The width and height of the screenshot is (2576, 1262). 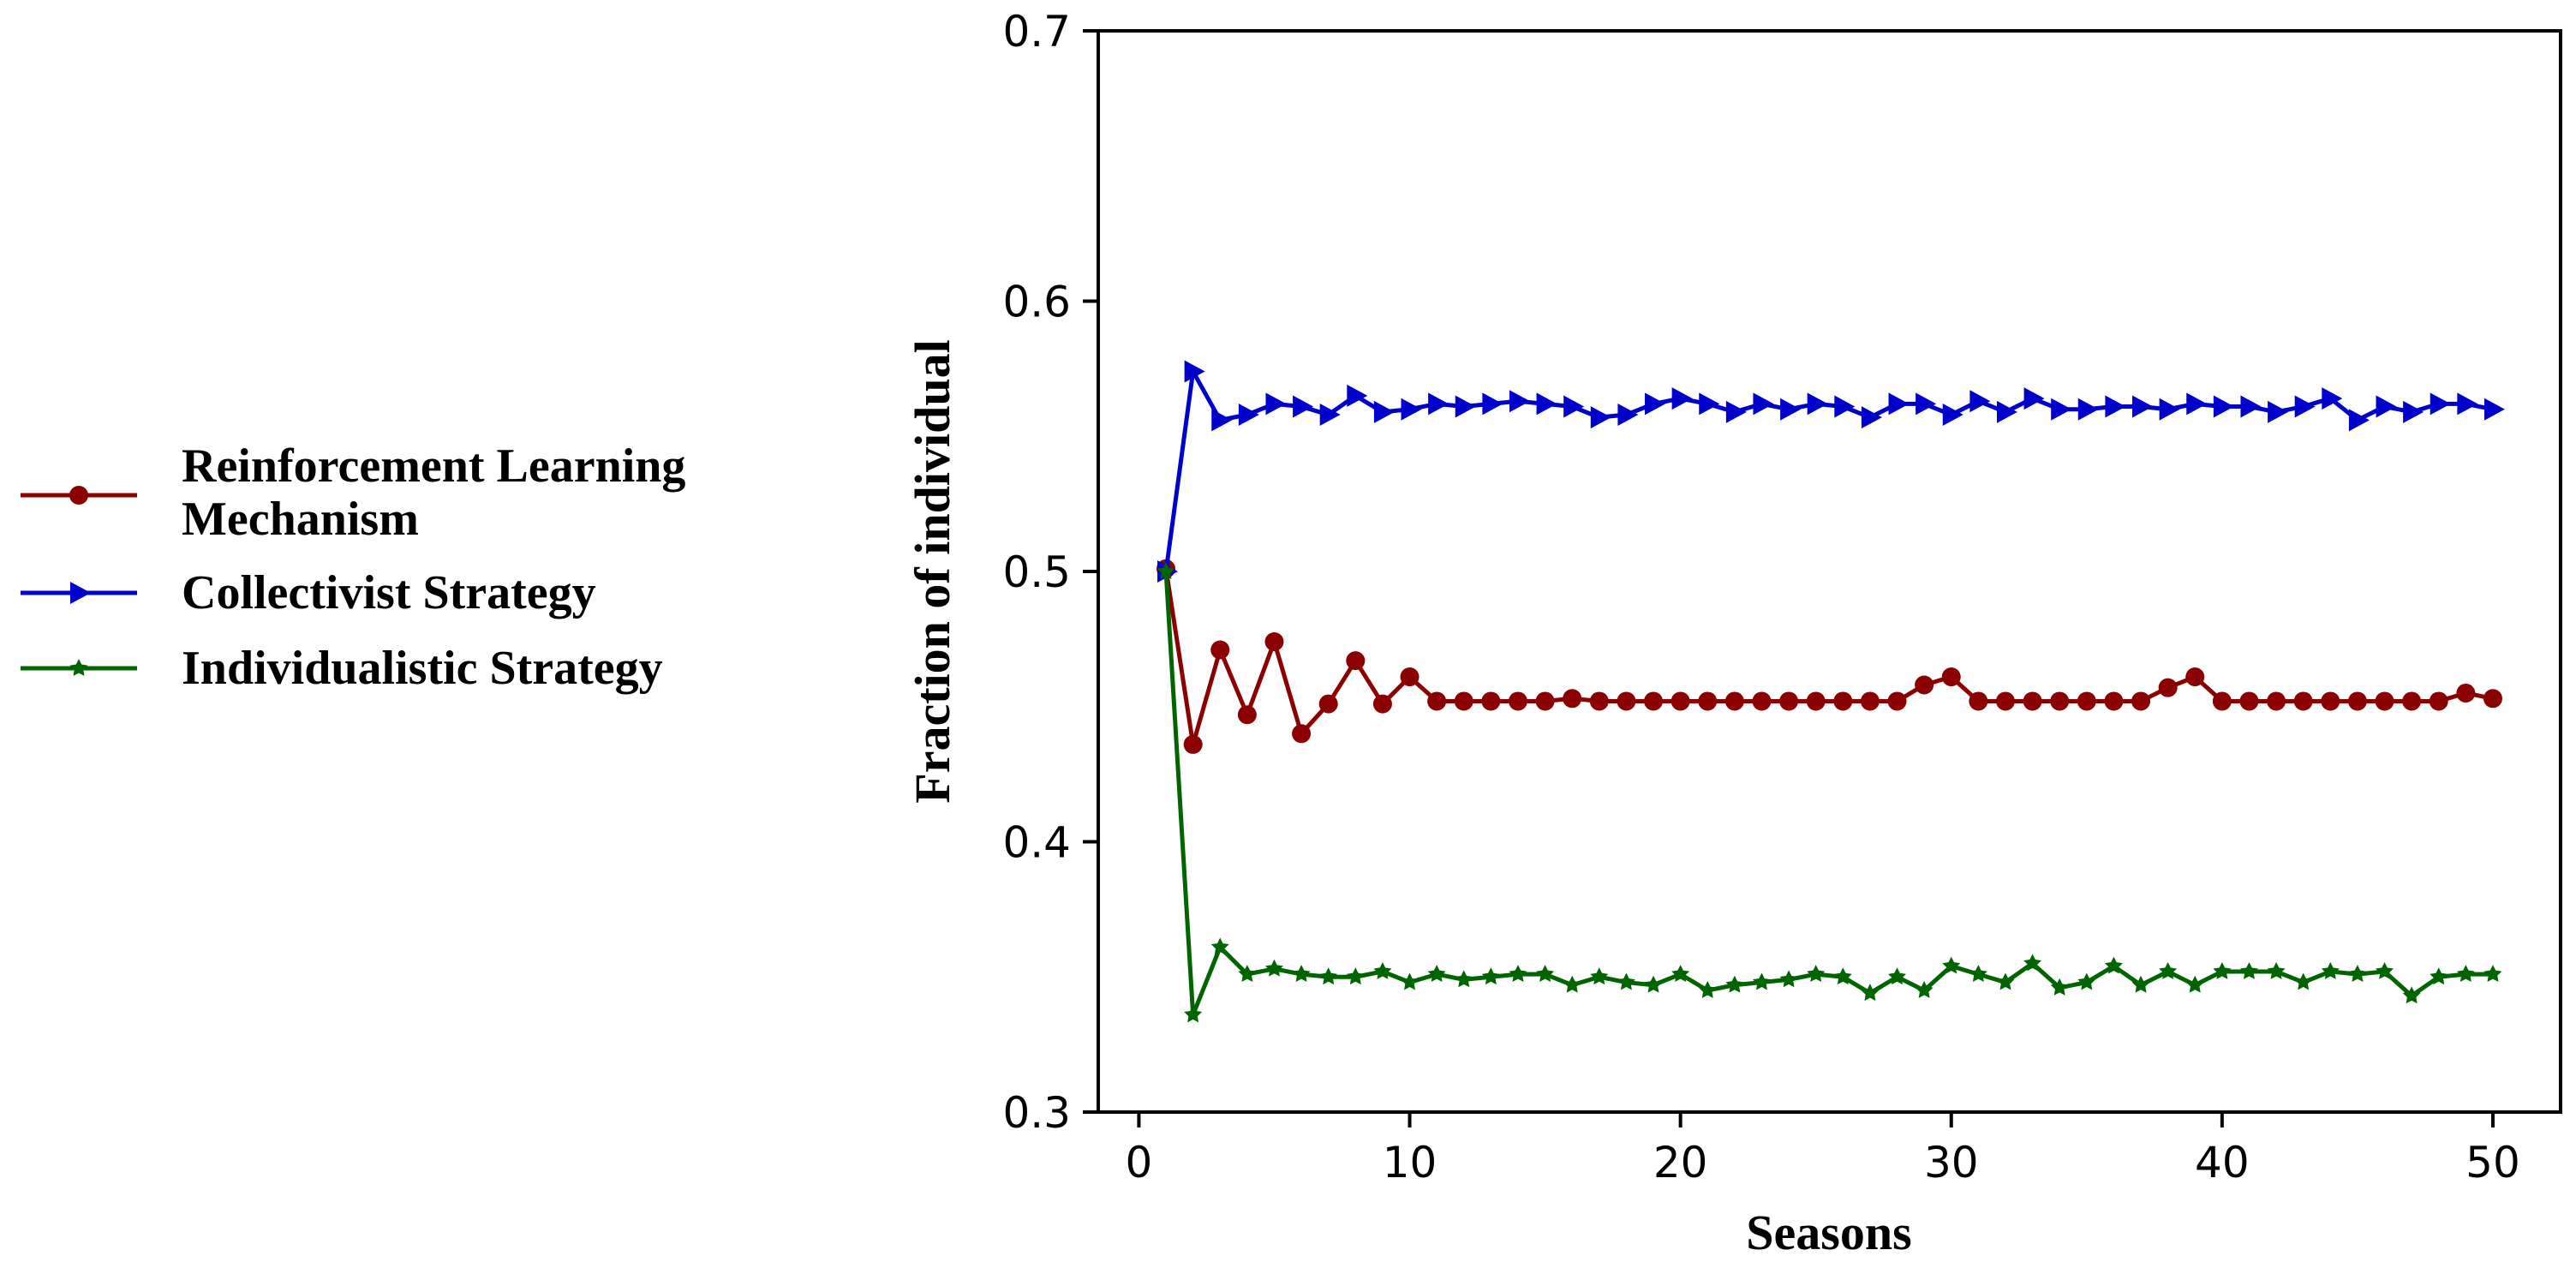 What do you see at coordinates (1823, 1149) in the screenshot?
I see `x-axis: 0 10 20 30 40 50` at bounding box center [1823, 1149].